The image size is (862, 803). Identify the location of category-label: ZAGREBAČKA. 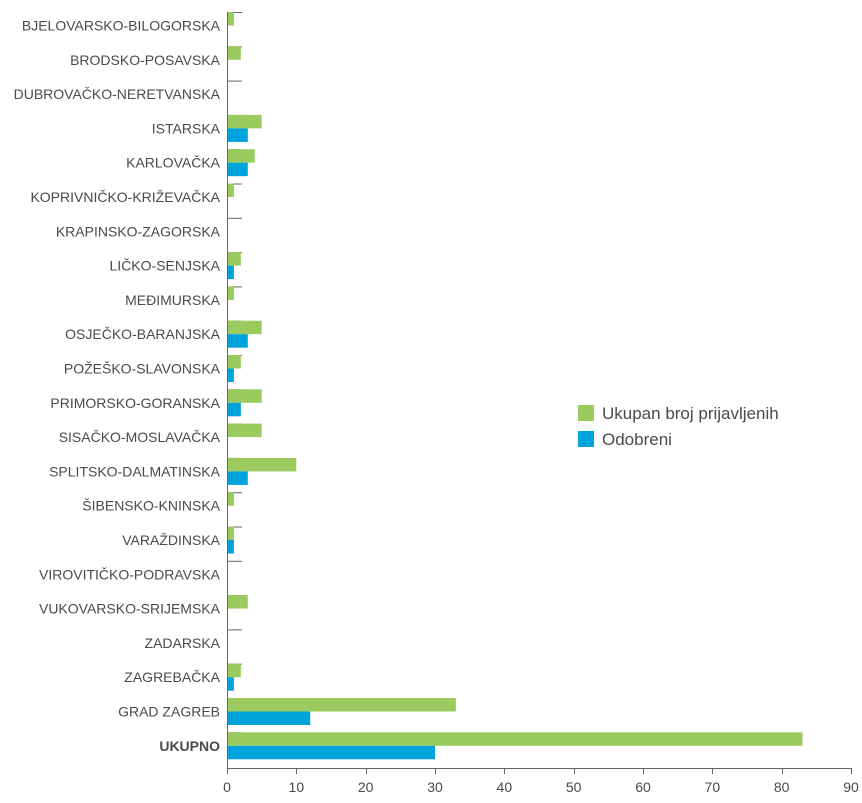
(172, 677).